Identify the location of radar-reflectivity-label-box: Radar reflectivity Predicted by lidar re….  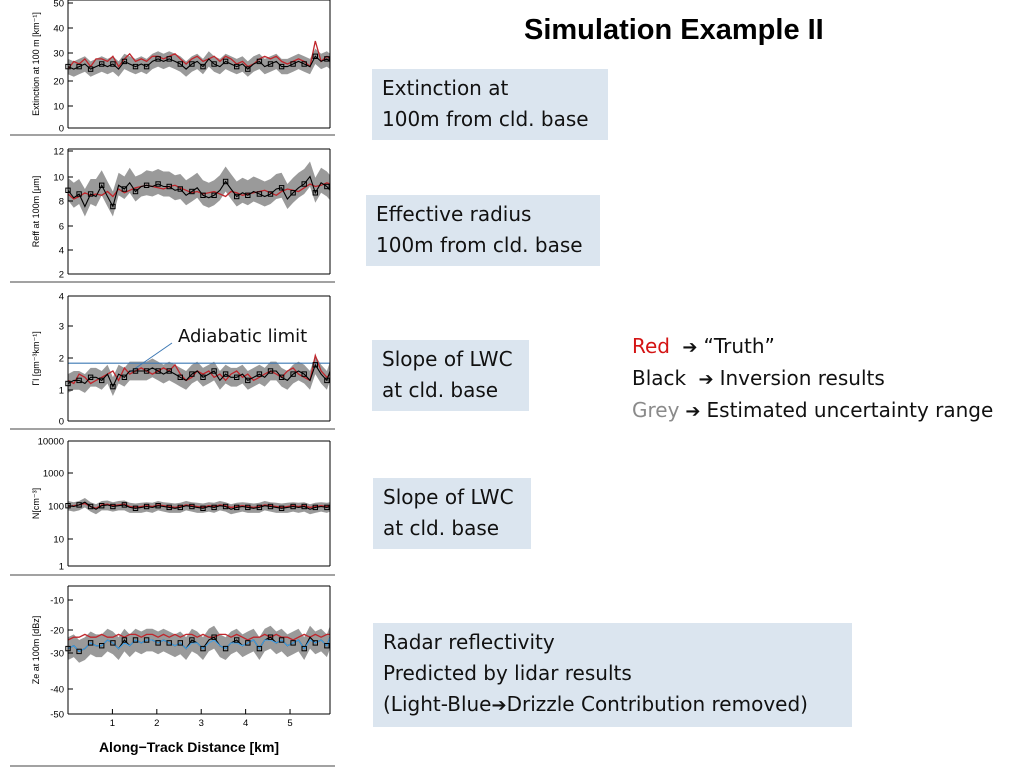
(612, 675).